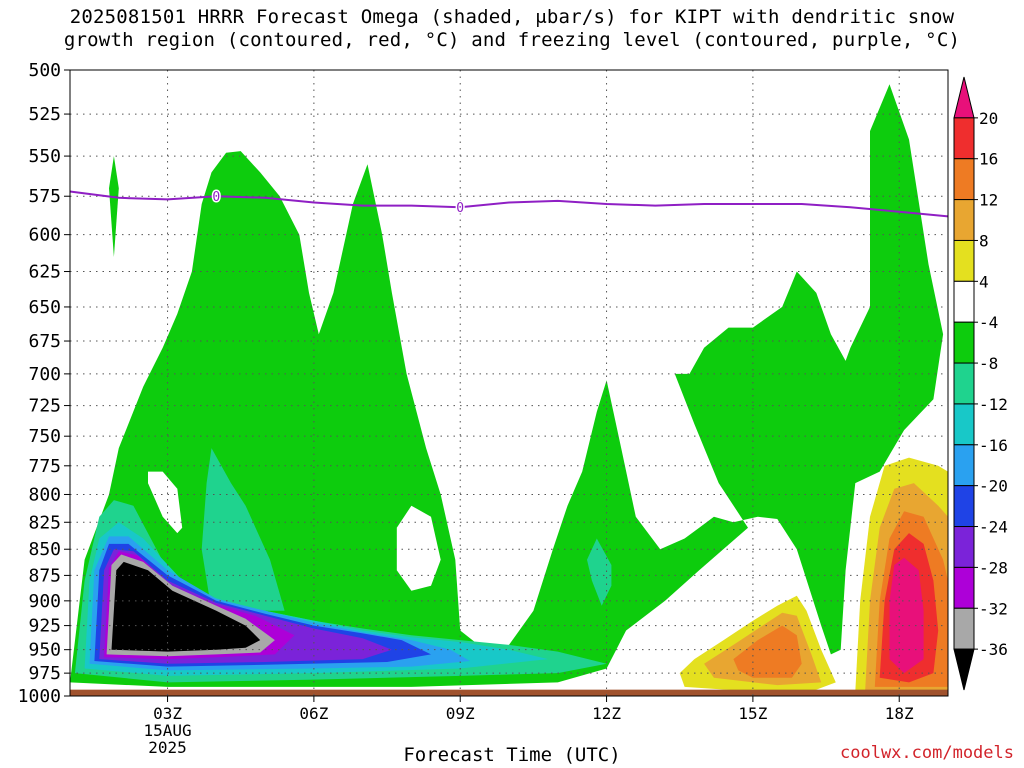 The width and height of the screenshot is (1024, 768). What do you see at coordinates (44, 494) in the screenshot?
I see `y-tick-label-800: 800` at bounding box center [44, 494].